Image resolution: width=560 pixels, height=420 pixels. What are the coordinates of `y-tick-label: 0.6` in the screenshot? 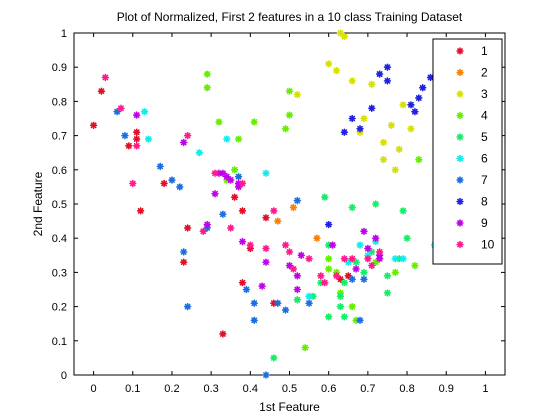 It's located at (59, 171).